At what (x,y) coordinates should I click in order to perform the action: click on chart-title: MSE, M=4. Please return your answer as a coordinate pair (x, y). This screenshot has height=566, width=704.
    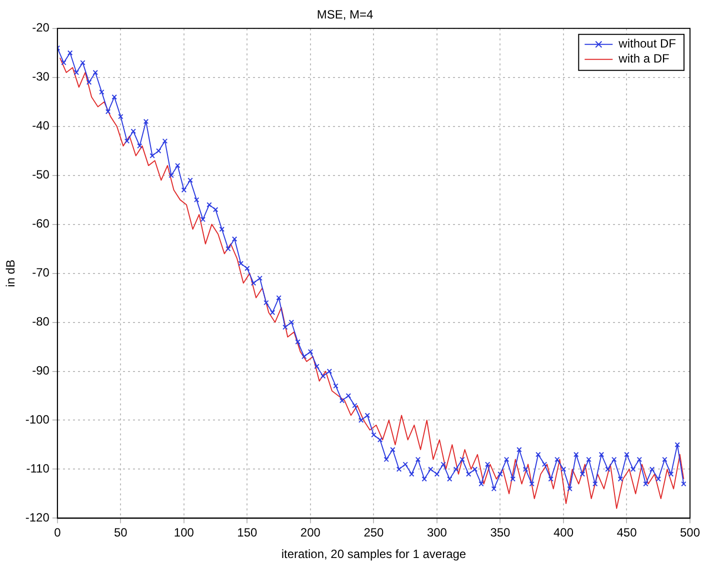
    Looking at the image, I should click on (345, 15).